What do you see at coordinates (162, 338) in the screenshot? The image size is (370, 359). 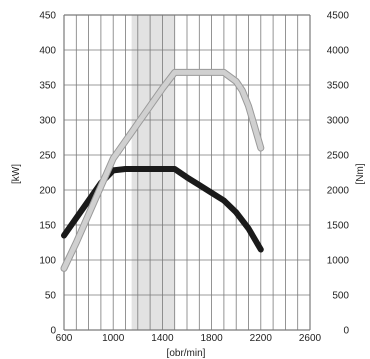 I see `x-tick-label: 1400` at bounding box center [162, 338].